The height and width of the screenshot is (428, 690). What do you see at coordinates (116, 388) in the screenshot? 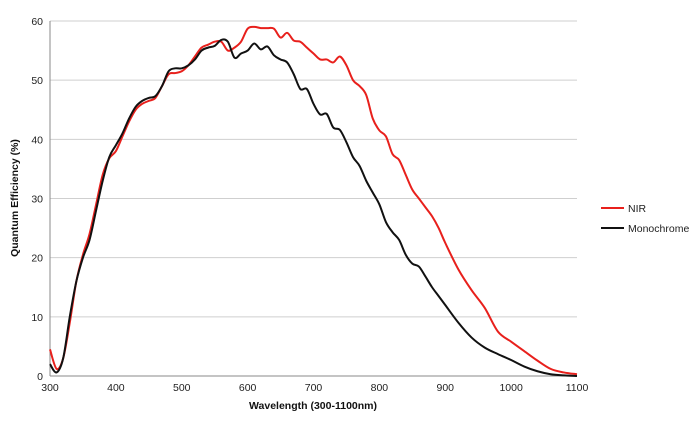
I see `x-tick-label: 400` at bounding box center [116, 388].